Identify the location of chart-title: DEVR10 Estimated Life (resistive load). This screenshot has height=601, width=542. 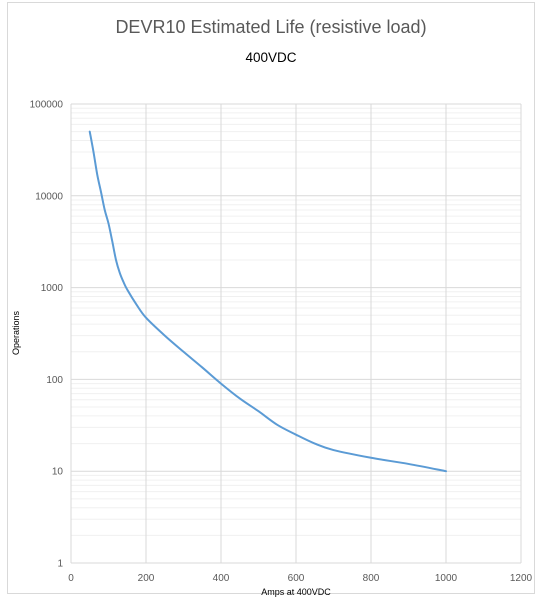
(271, 27).